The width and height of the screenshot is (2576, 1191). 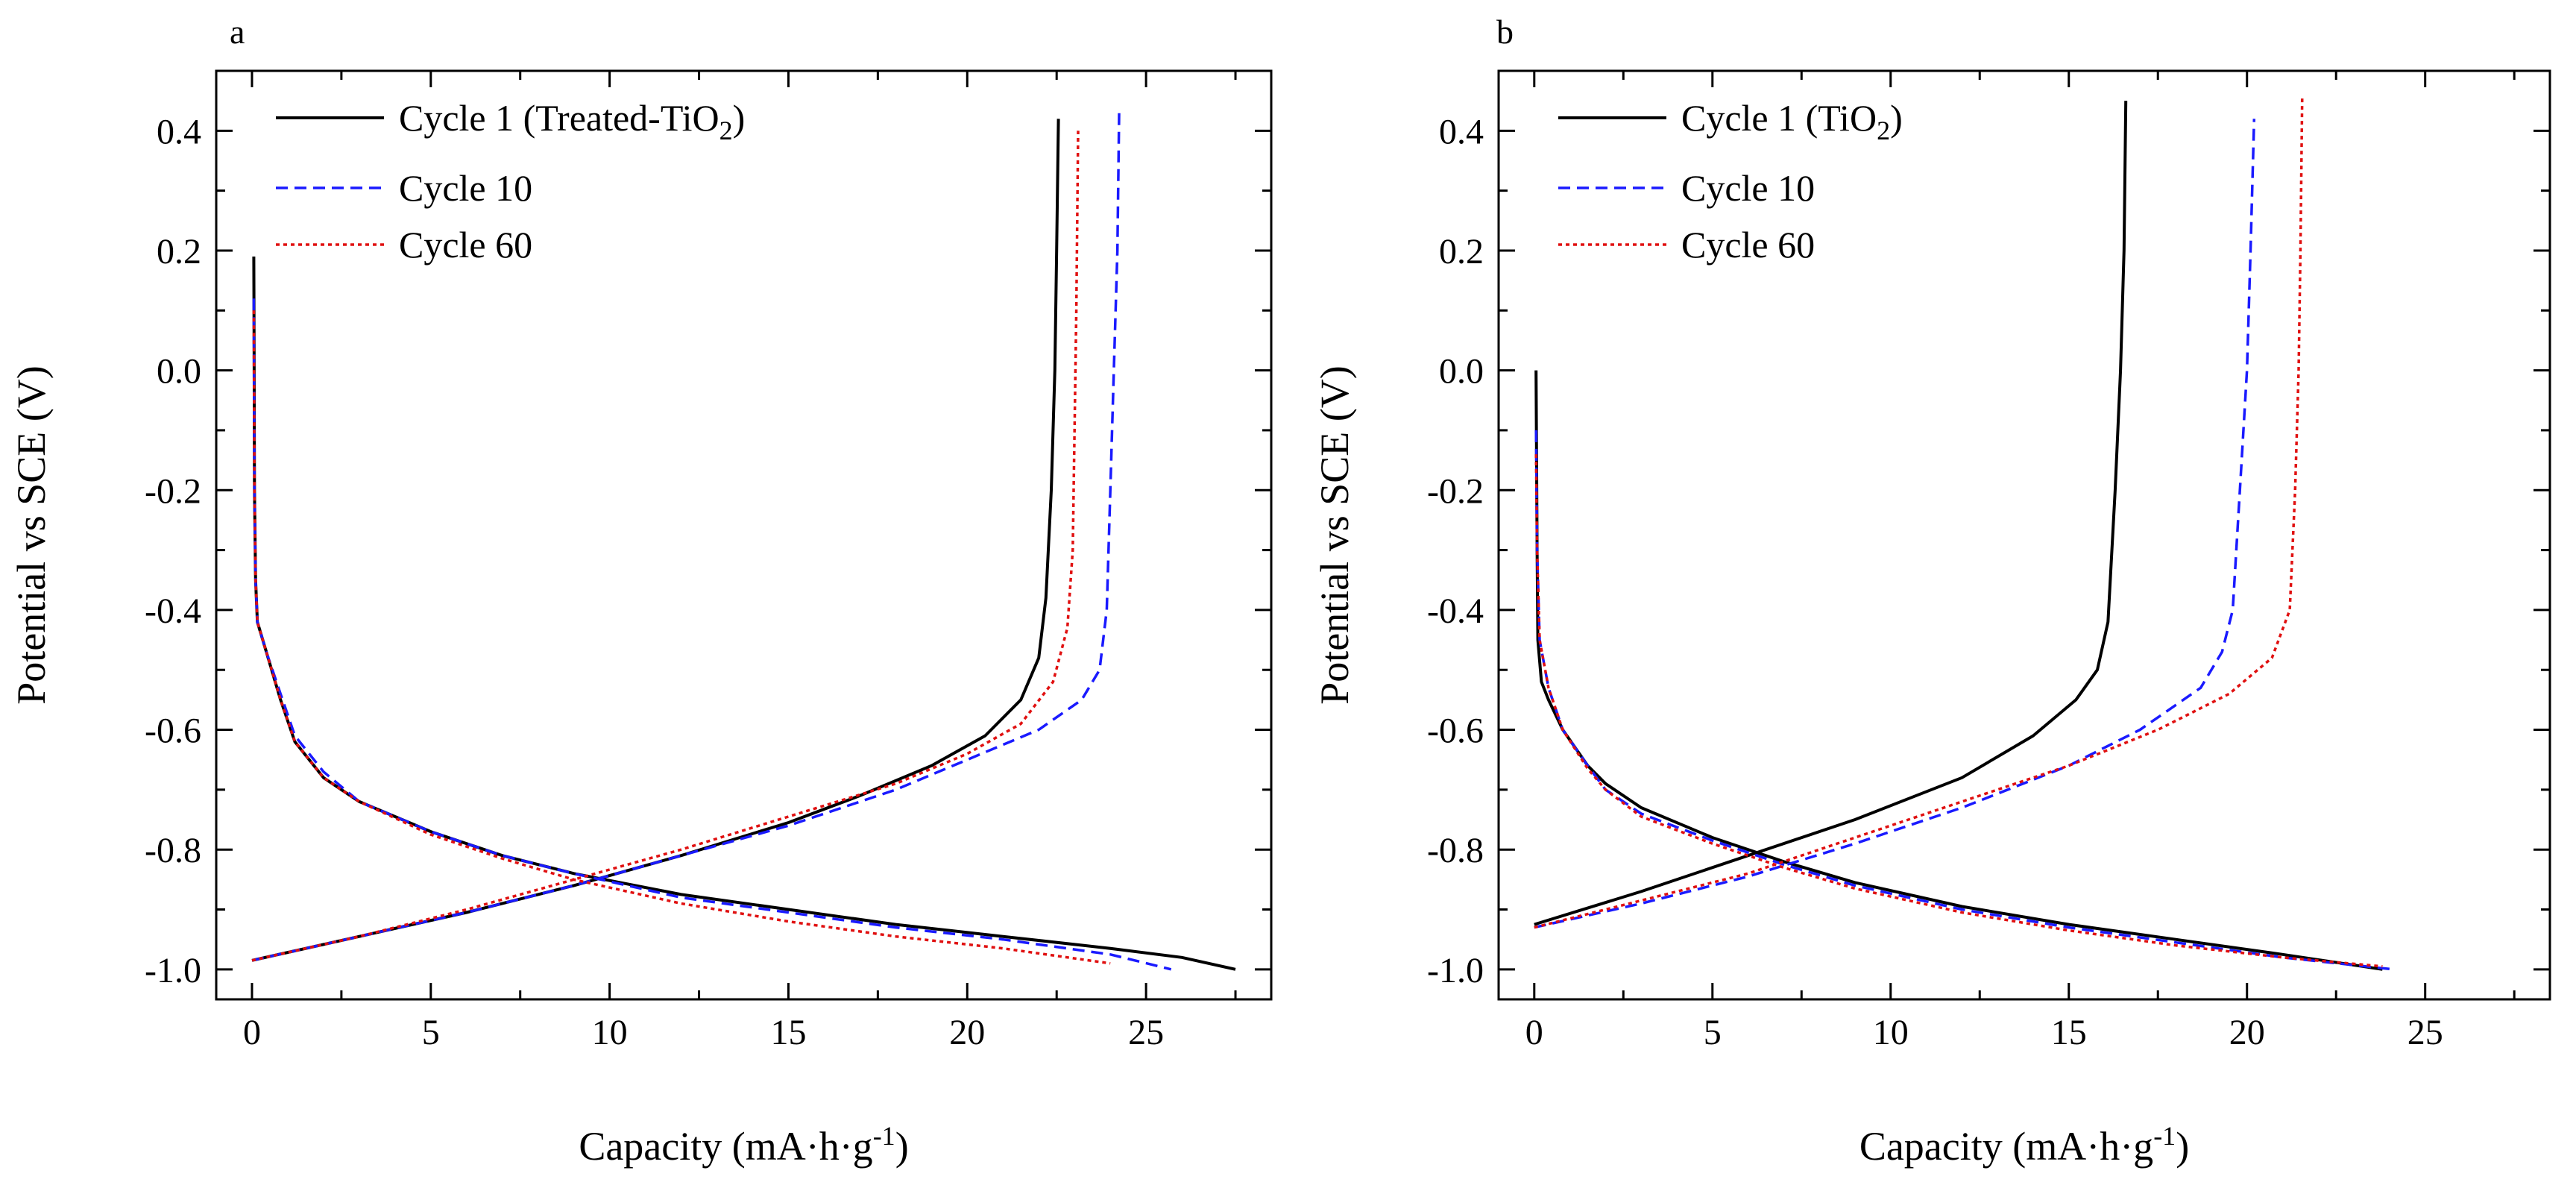 I want to click on legend: Cycle 1 (Treated-TiO2) Cycle 10 Cycle 60, so click(x=510, y=181).